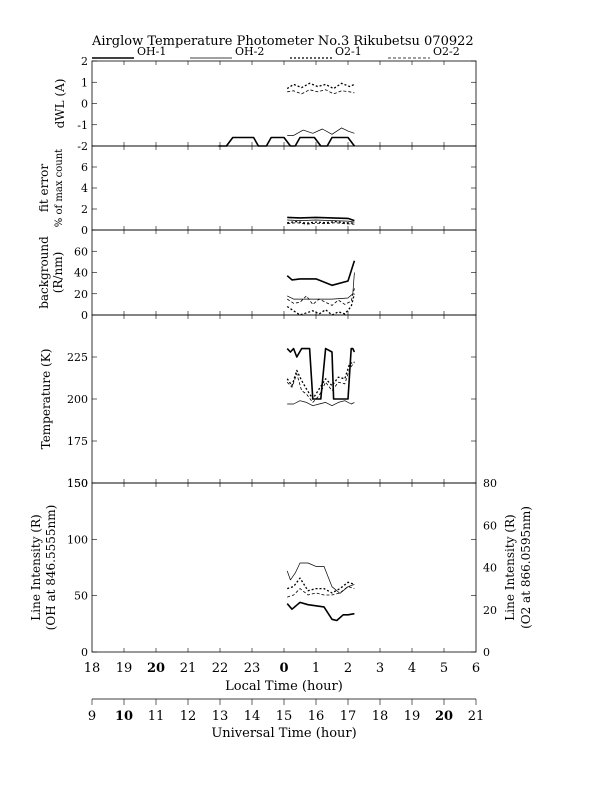 This screenshot has height=792, width=612. I want to click on local-time-tick-label: 22, so click(220, 668).